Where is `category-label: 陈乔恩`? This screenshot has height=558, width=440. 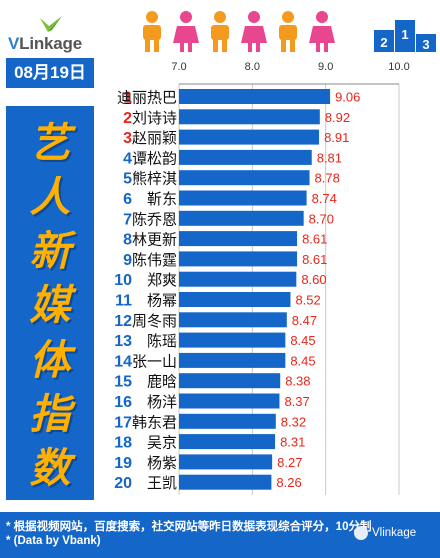
category-label: 陈乔恩 is located at coordinates (154, 219).